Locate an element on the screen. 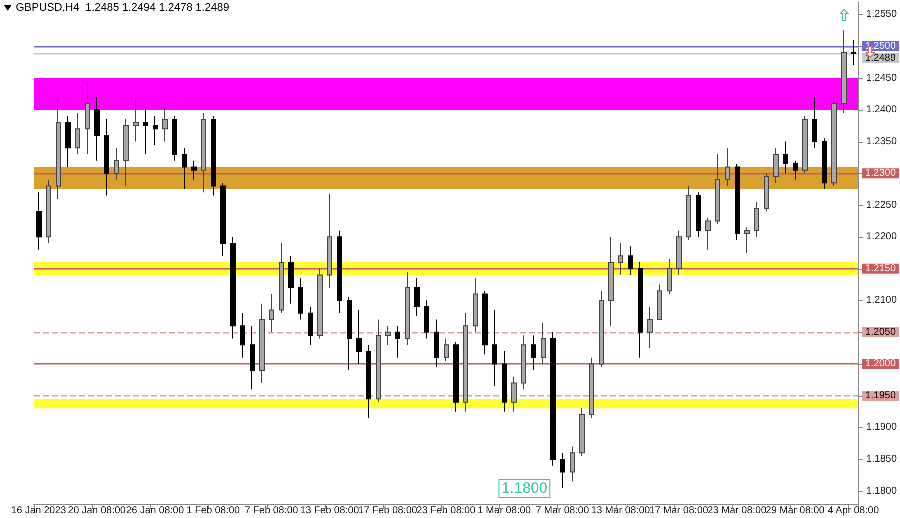  x-tick-label: 26 Jan 08:00 is located at coordinates (155, 511).